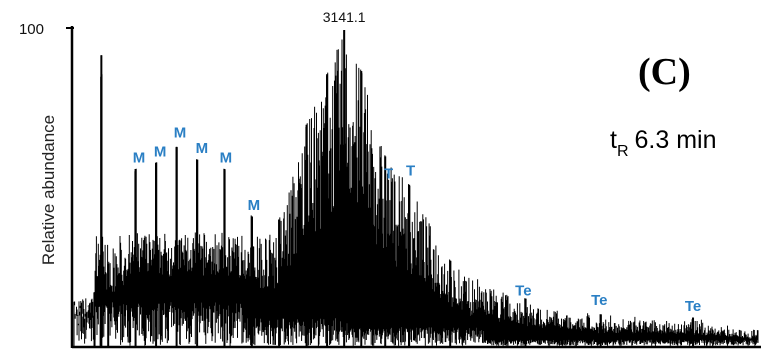 The height and width of the screenshot is (352, 761). Describe the element at coordinates (676, 140) in the screenshot. I see `retention-time-value: 6.3 min` at that location.